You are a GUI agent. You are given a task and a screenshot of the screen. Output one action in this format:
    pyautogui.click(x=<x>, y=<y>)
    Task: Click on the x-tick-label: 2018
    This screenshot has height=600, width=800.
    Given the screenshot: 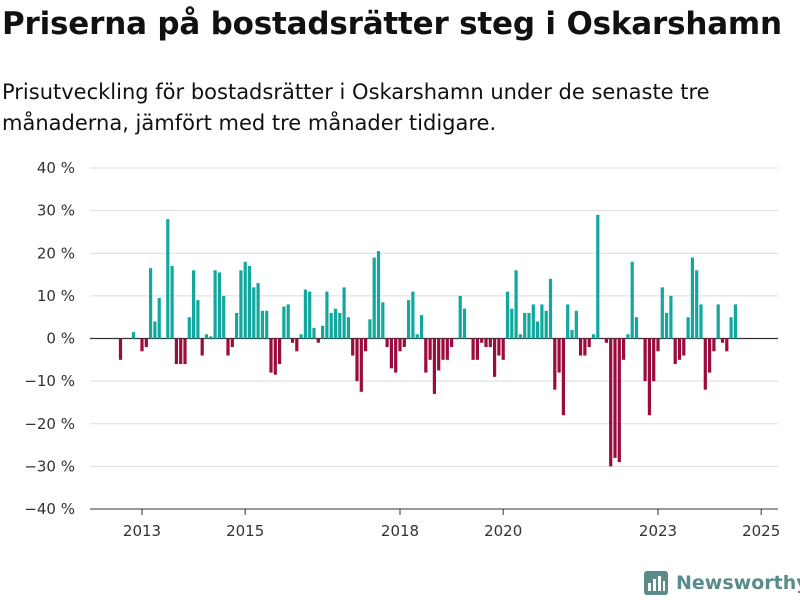 What is the action you would take?
    pyautogui.click(x=400, y=531)
    